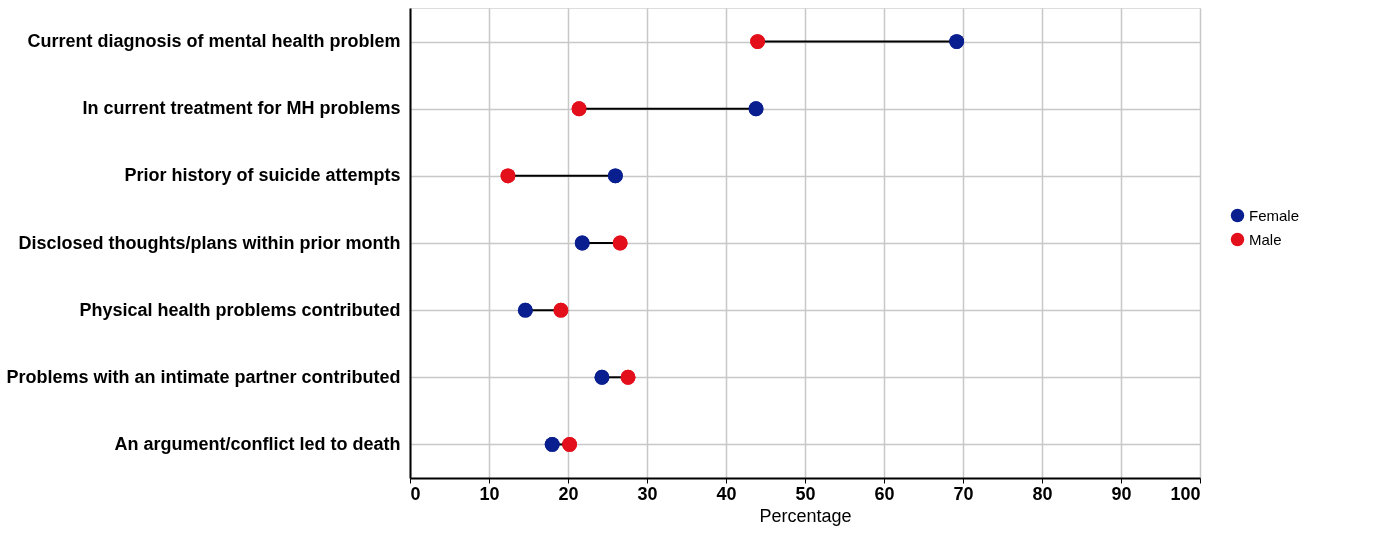  Describe the element at coordinates (241, 108) in the screenshot. I see `y-tick-label: In current treatment for MH problems` at that location.